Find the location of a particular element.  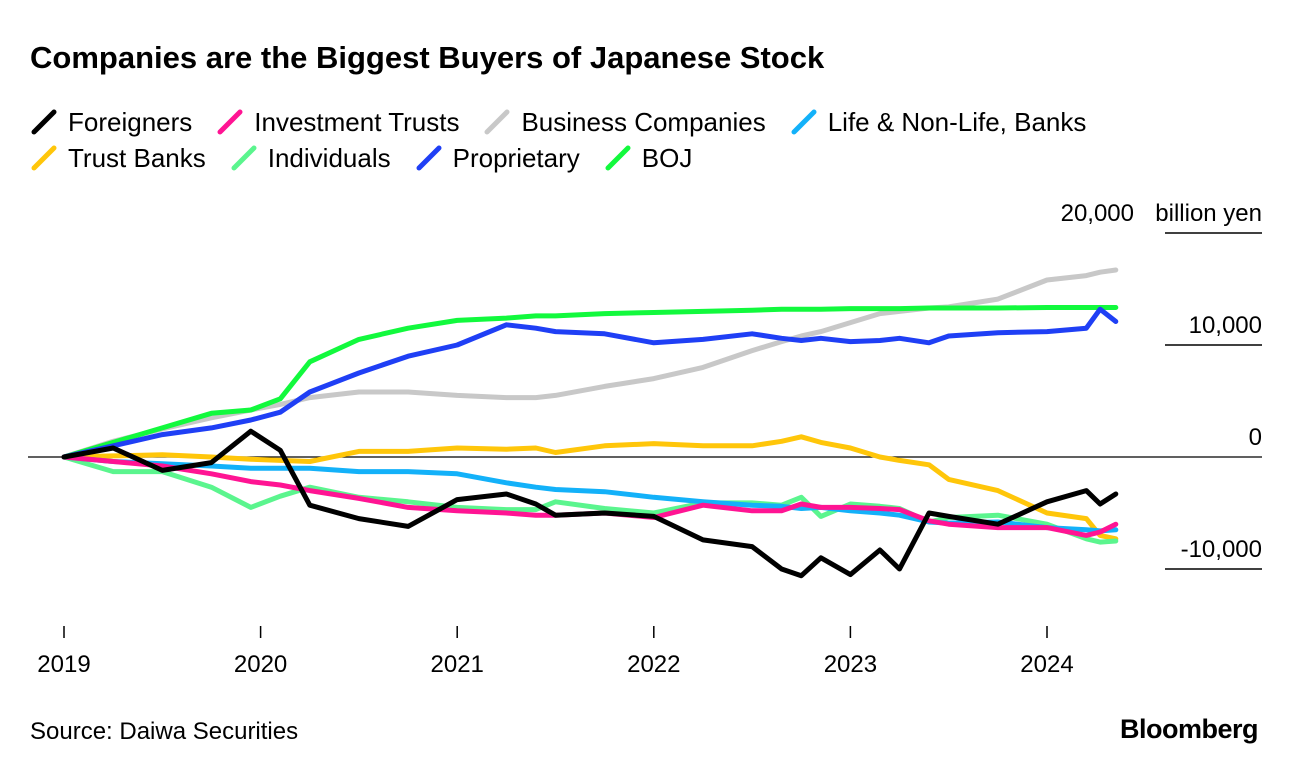

series-line-individuals is located at coordinates (590, 499).